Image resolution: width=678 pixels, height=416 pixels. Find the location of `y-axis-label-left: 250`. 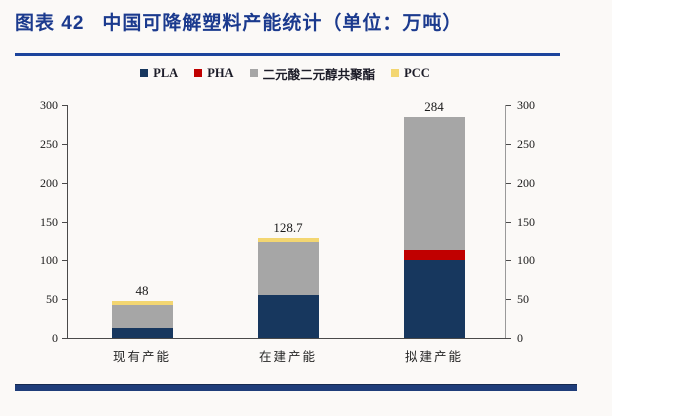

y-axis-label-left: 250 is located at coordinates (49, 144).